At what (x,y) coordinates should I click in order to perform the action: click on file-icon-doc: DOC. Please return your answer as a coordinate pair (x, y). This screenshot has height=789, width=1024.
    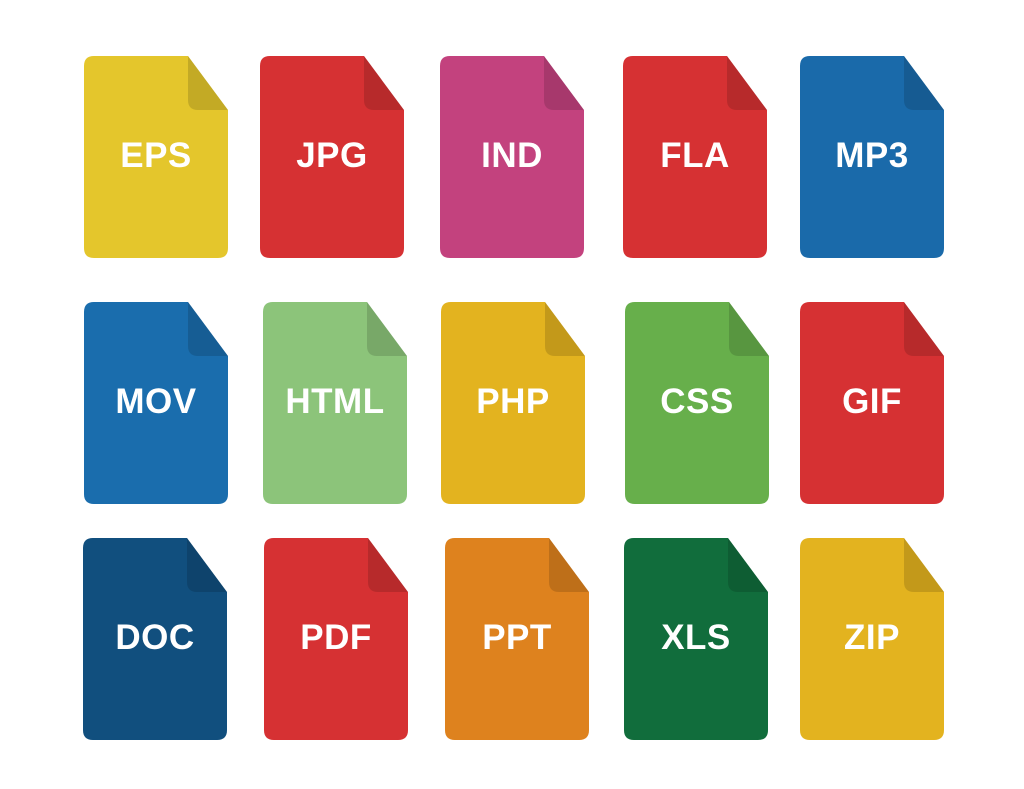
    Looking at the image, I should click on (155, 639).